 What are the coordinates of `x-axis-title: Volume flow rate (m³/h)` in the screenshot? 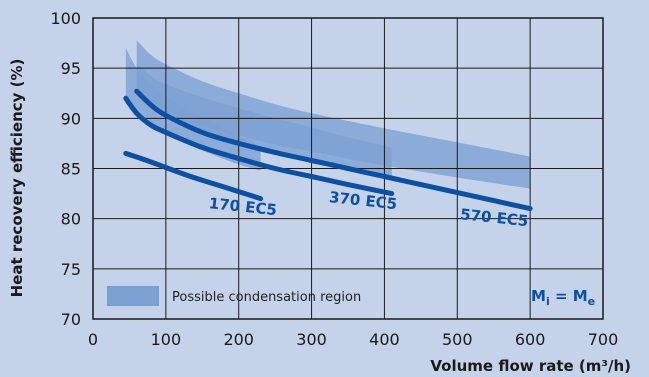 It's located at (530, 366).